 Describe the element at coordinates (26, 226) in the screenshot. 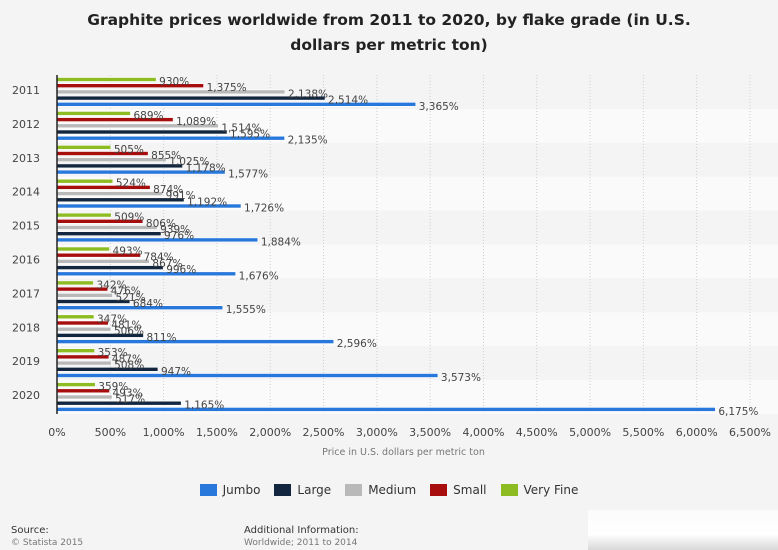

I see `y-tick-label: 2015` at that location.